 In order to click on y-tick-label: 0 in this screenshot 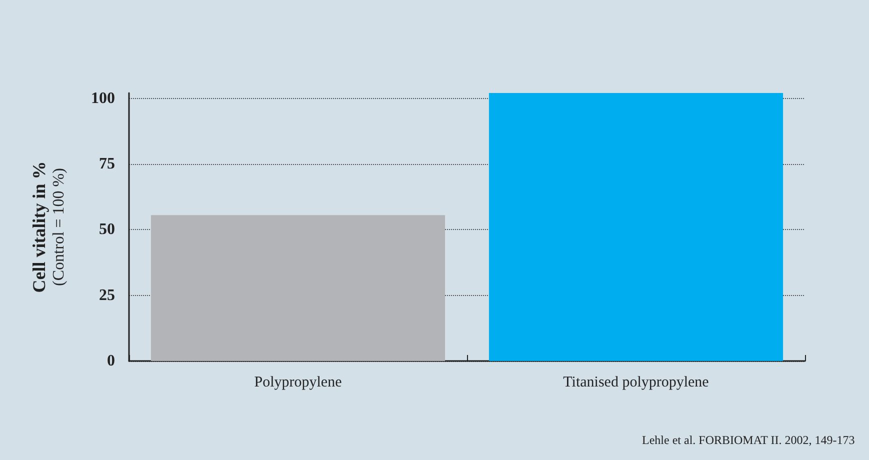, I will do `click(111, 361)`.